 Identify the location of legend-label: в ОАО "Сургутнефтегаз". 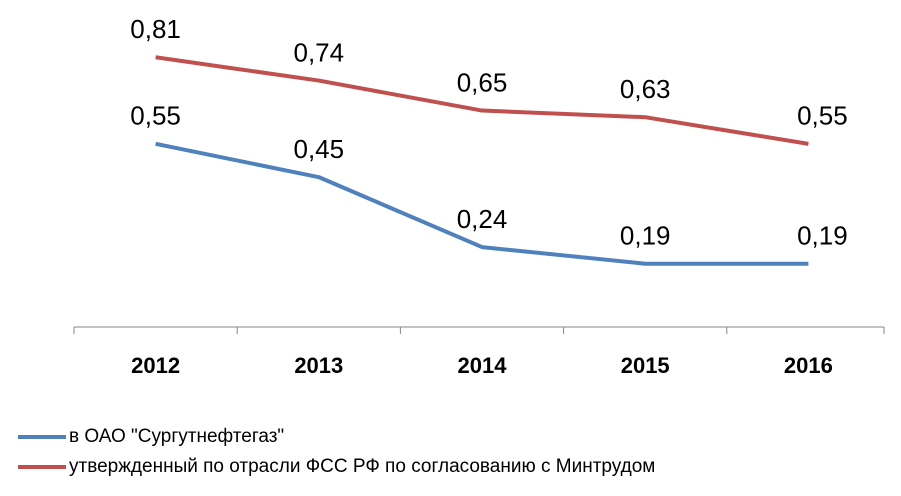
(176, 436).